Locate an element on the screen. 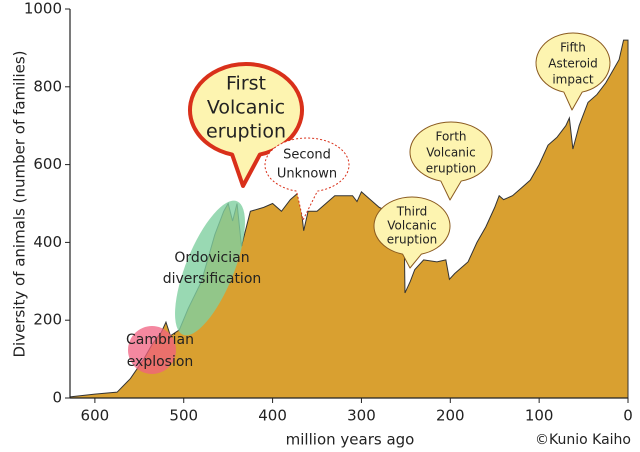  x-tick-label: 300 is located at coordinates (361, 416).